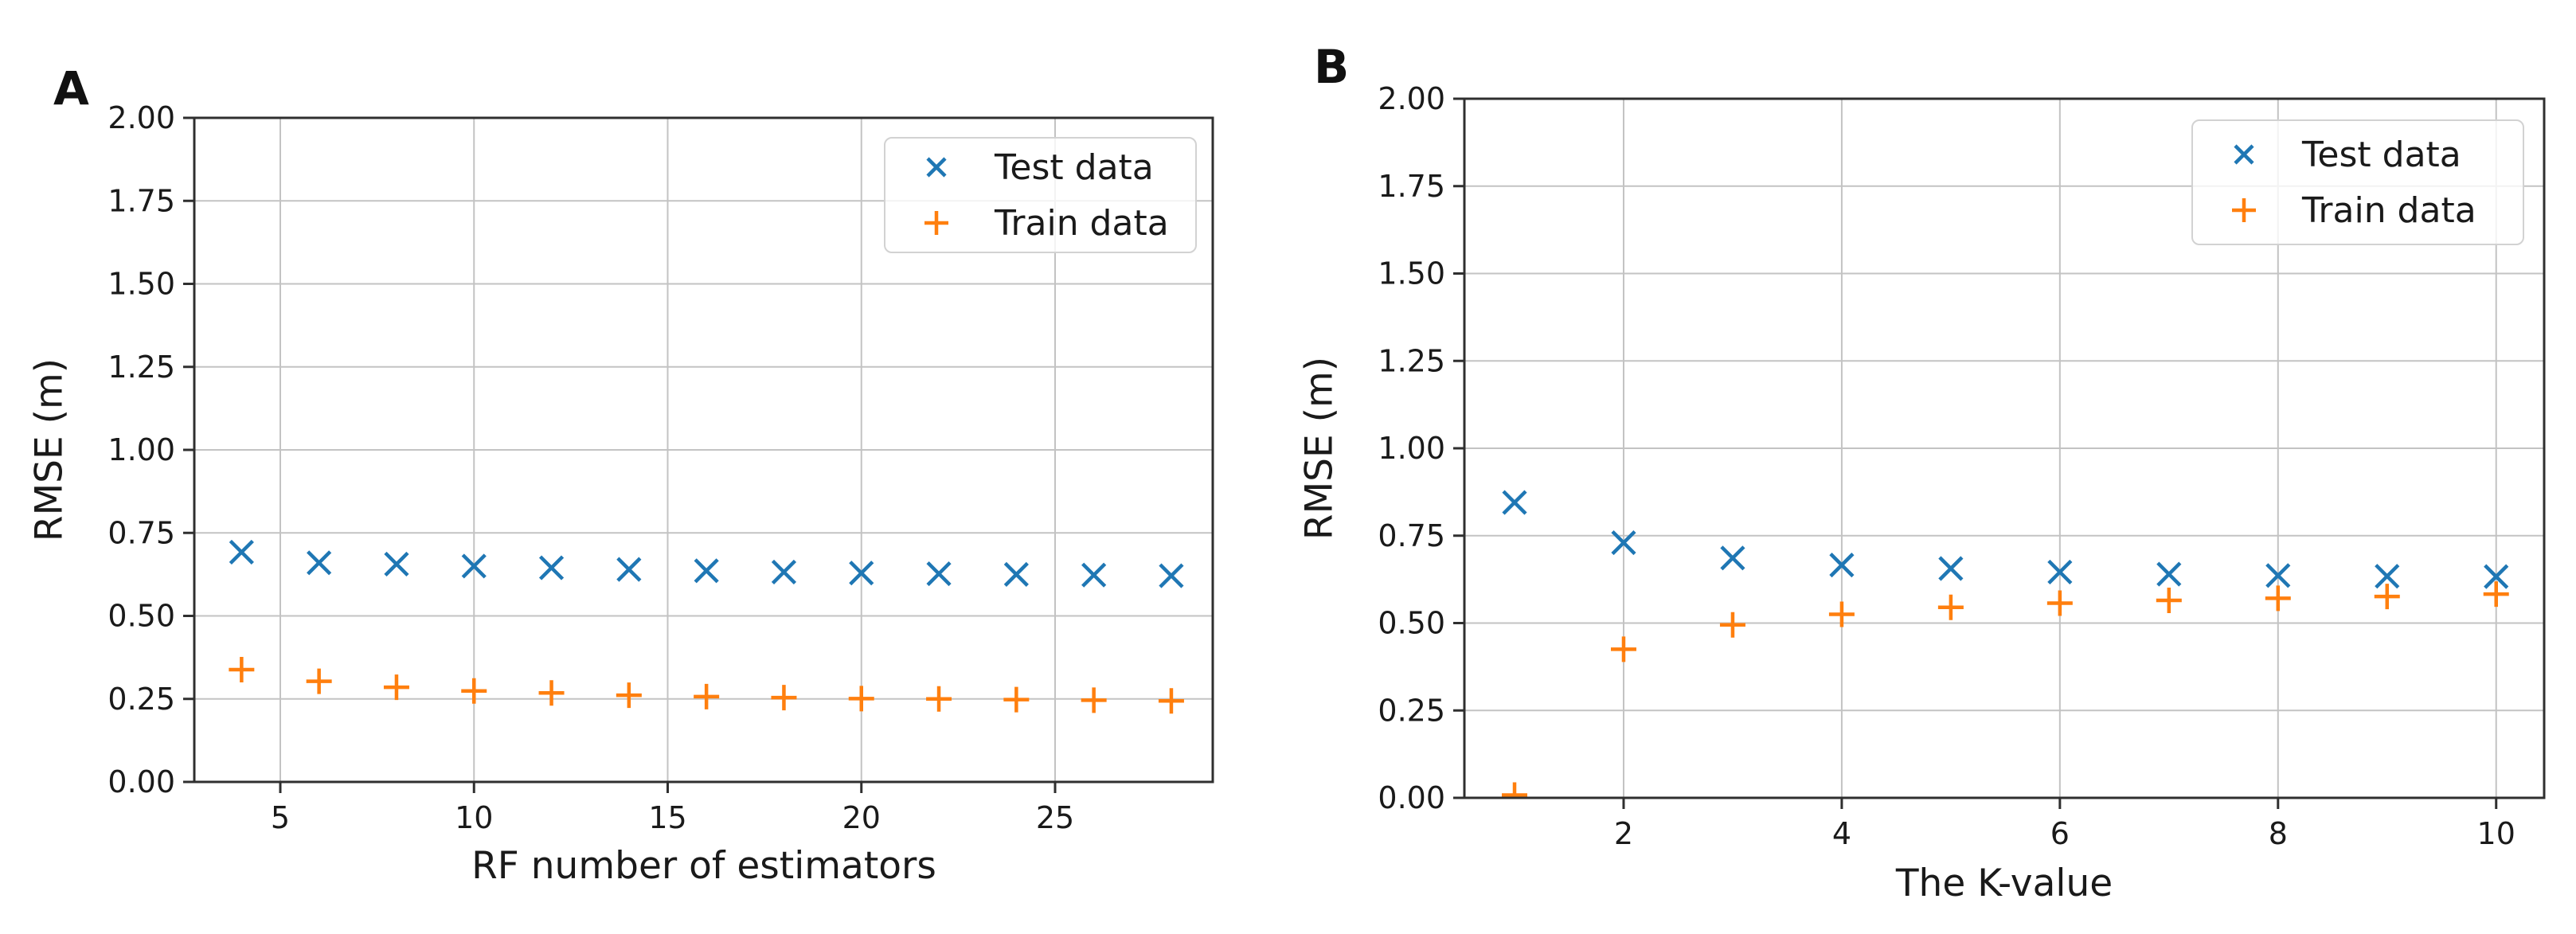  I want to click on x-tick-label: 8, so click(2279, 833).